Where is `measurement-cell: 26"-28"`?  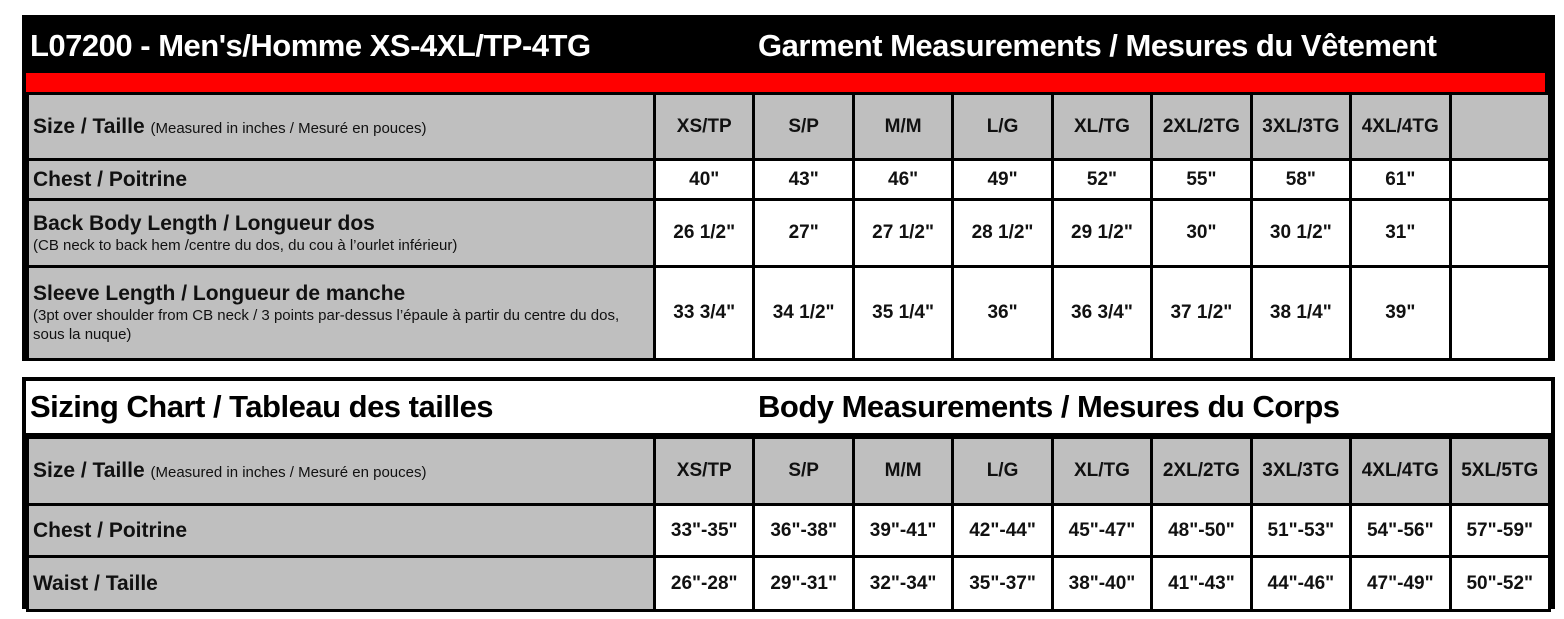
measurement-cell: 26"-28" is located at coordinates (704, 583).